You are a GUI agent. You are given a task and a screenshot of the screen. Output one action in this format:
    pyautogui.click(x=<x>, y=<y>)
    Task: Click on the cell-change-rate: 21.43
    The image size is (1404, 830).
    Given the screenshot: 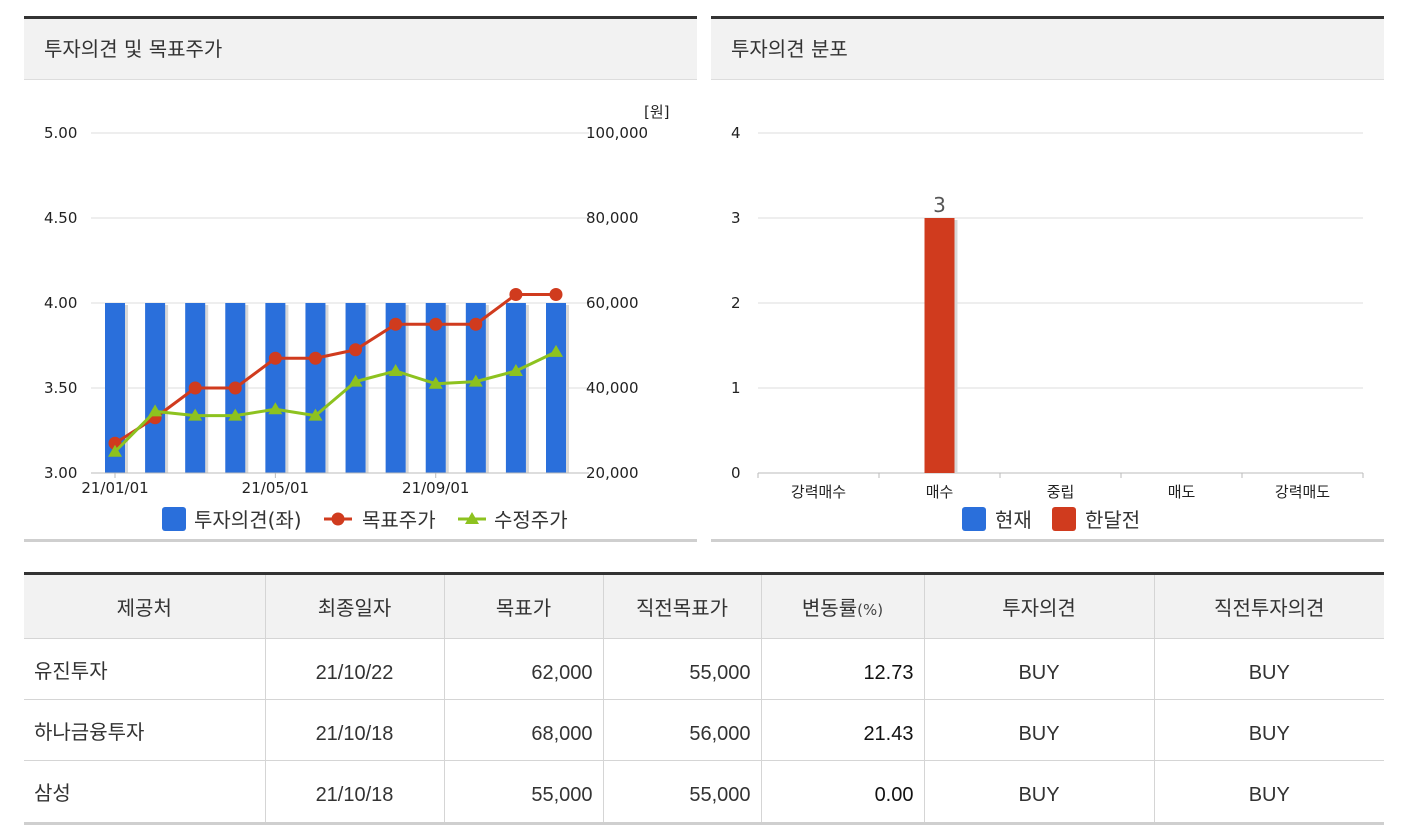 What is the action you would take?
    pyautogui.click(x=842, y=730)
    